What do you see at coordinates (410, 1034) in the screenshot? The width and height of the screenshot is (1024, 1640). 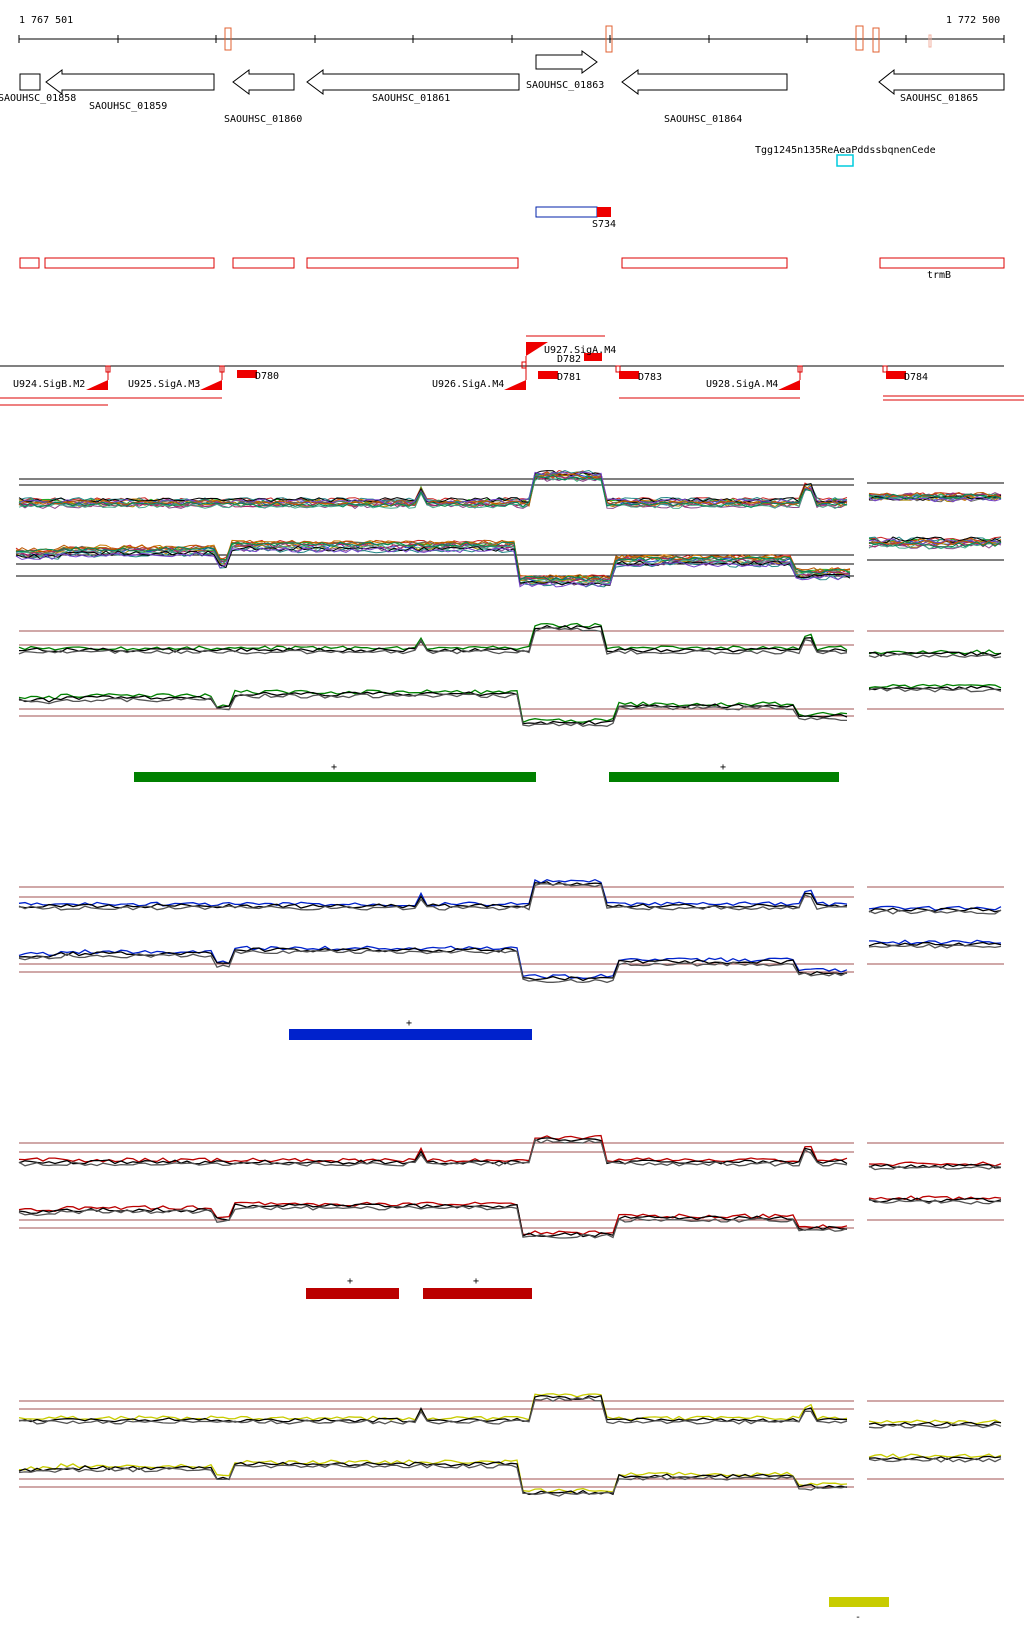 I see `blue-region-bar` at bounding box center [410, 1034].